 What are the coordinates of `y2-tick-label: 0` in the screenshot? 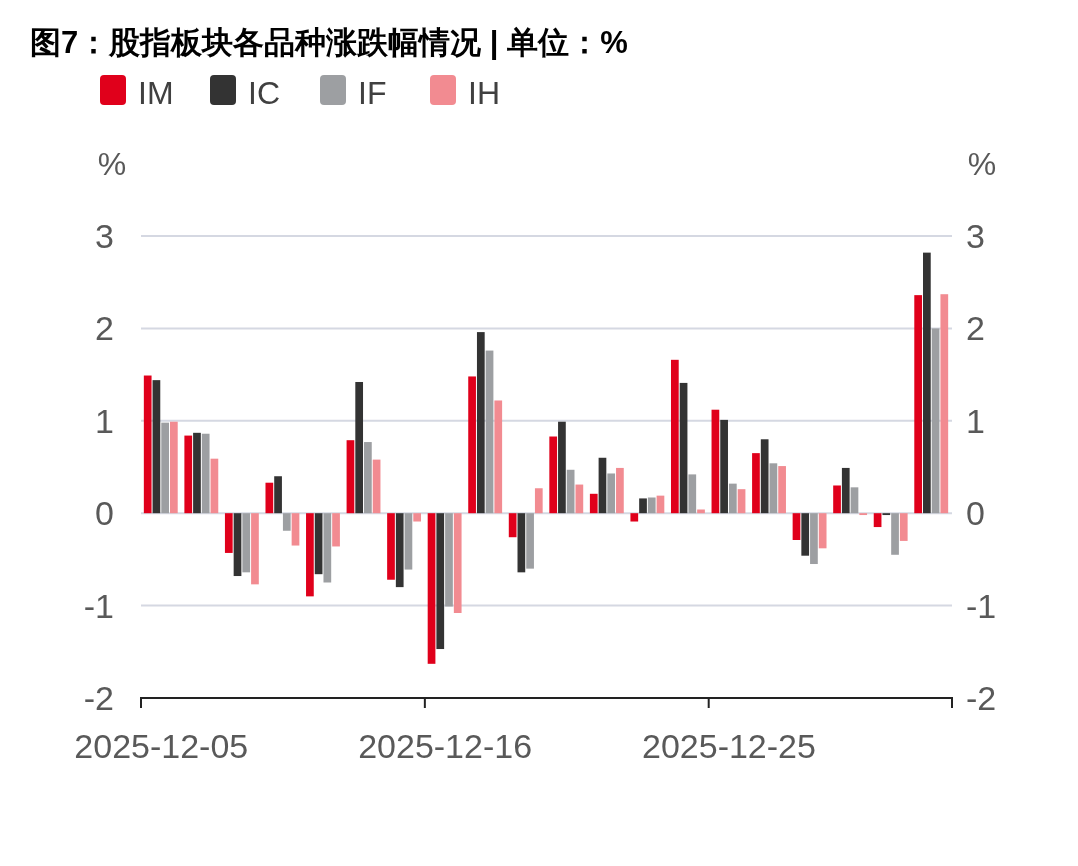 It's located at (975, 513).